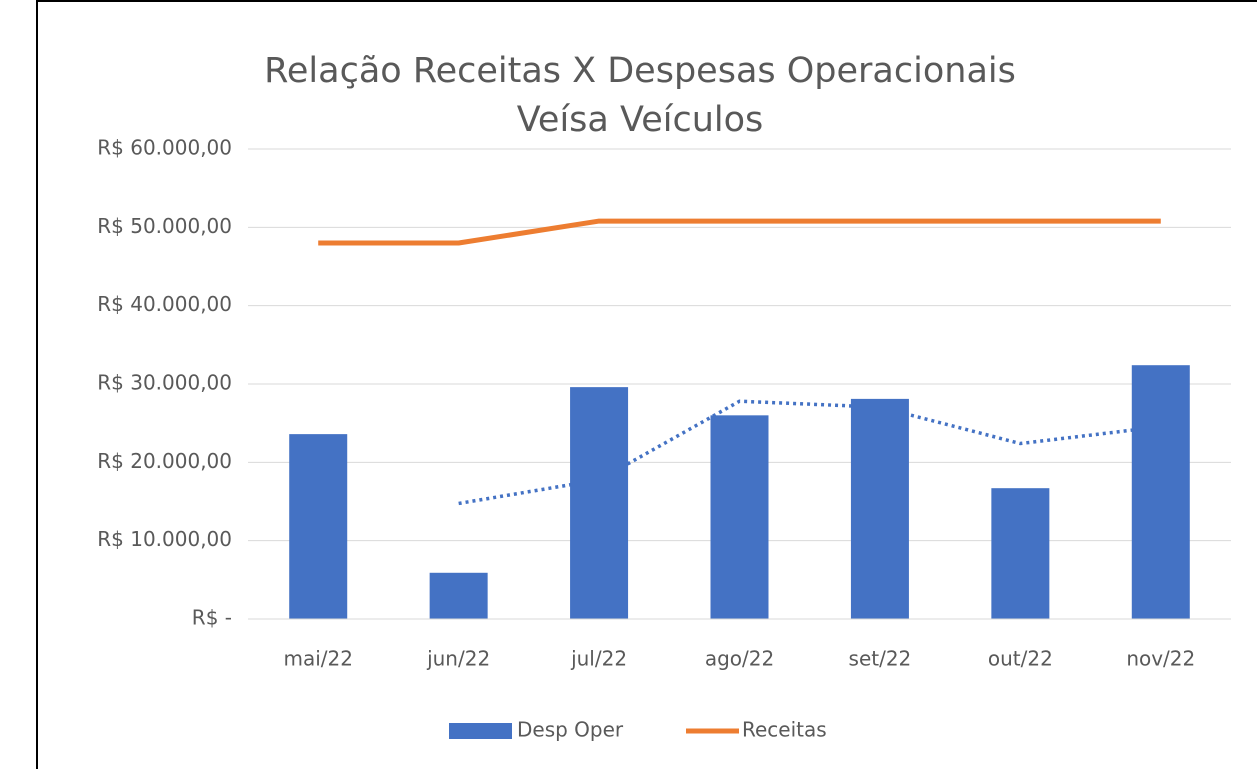 This screenshot has width=1257, height=769. Describe the element at coordinates (570, 730) in the screenshot. I see `legend-label: Desp Oper` at that location.